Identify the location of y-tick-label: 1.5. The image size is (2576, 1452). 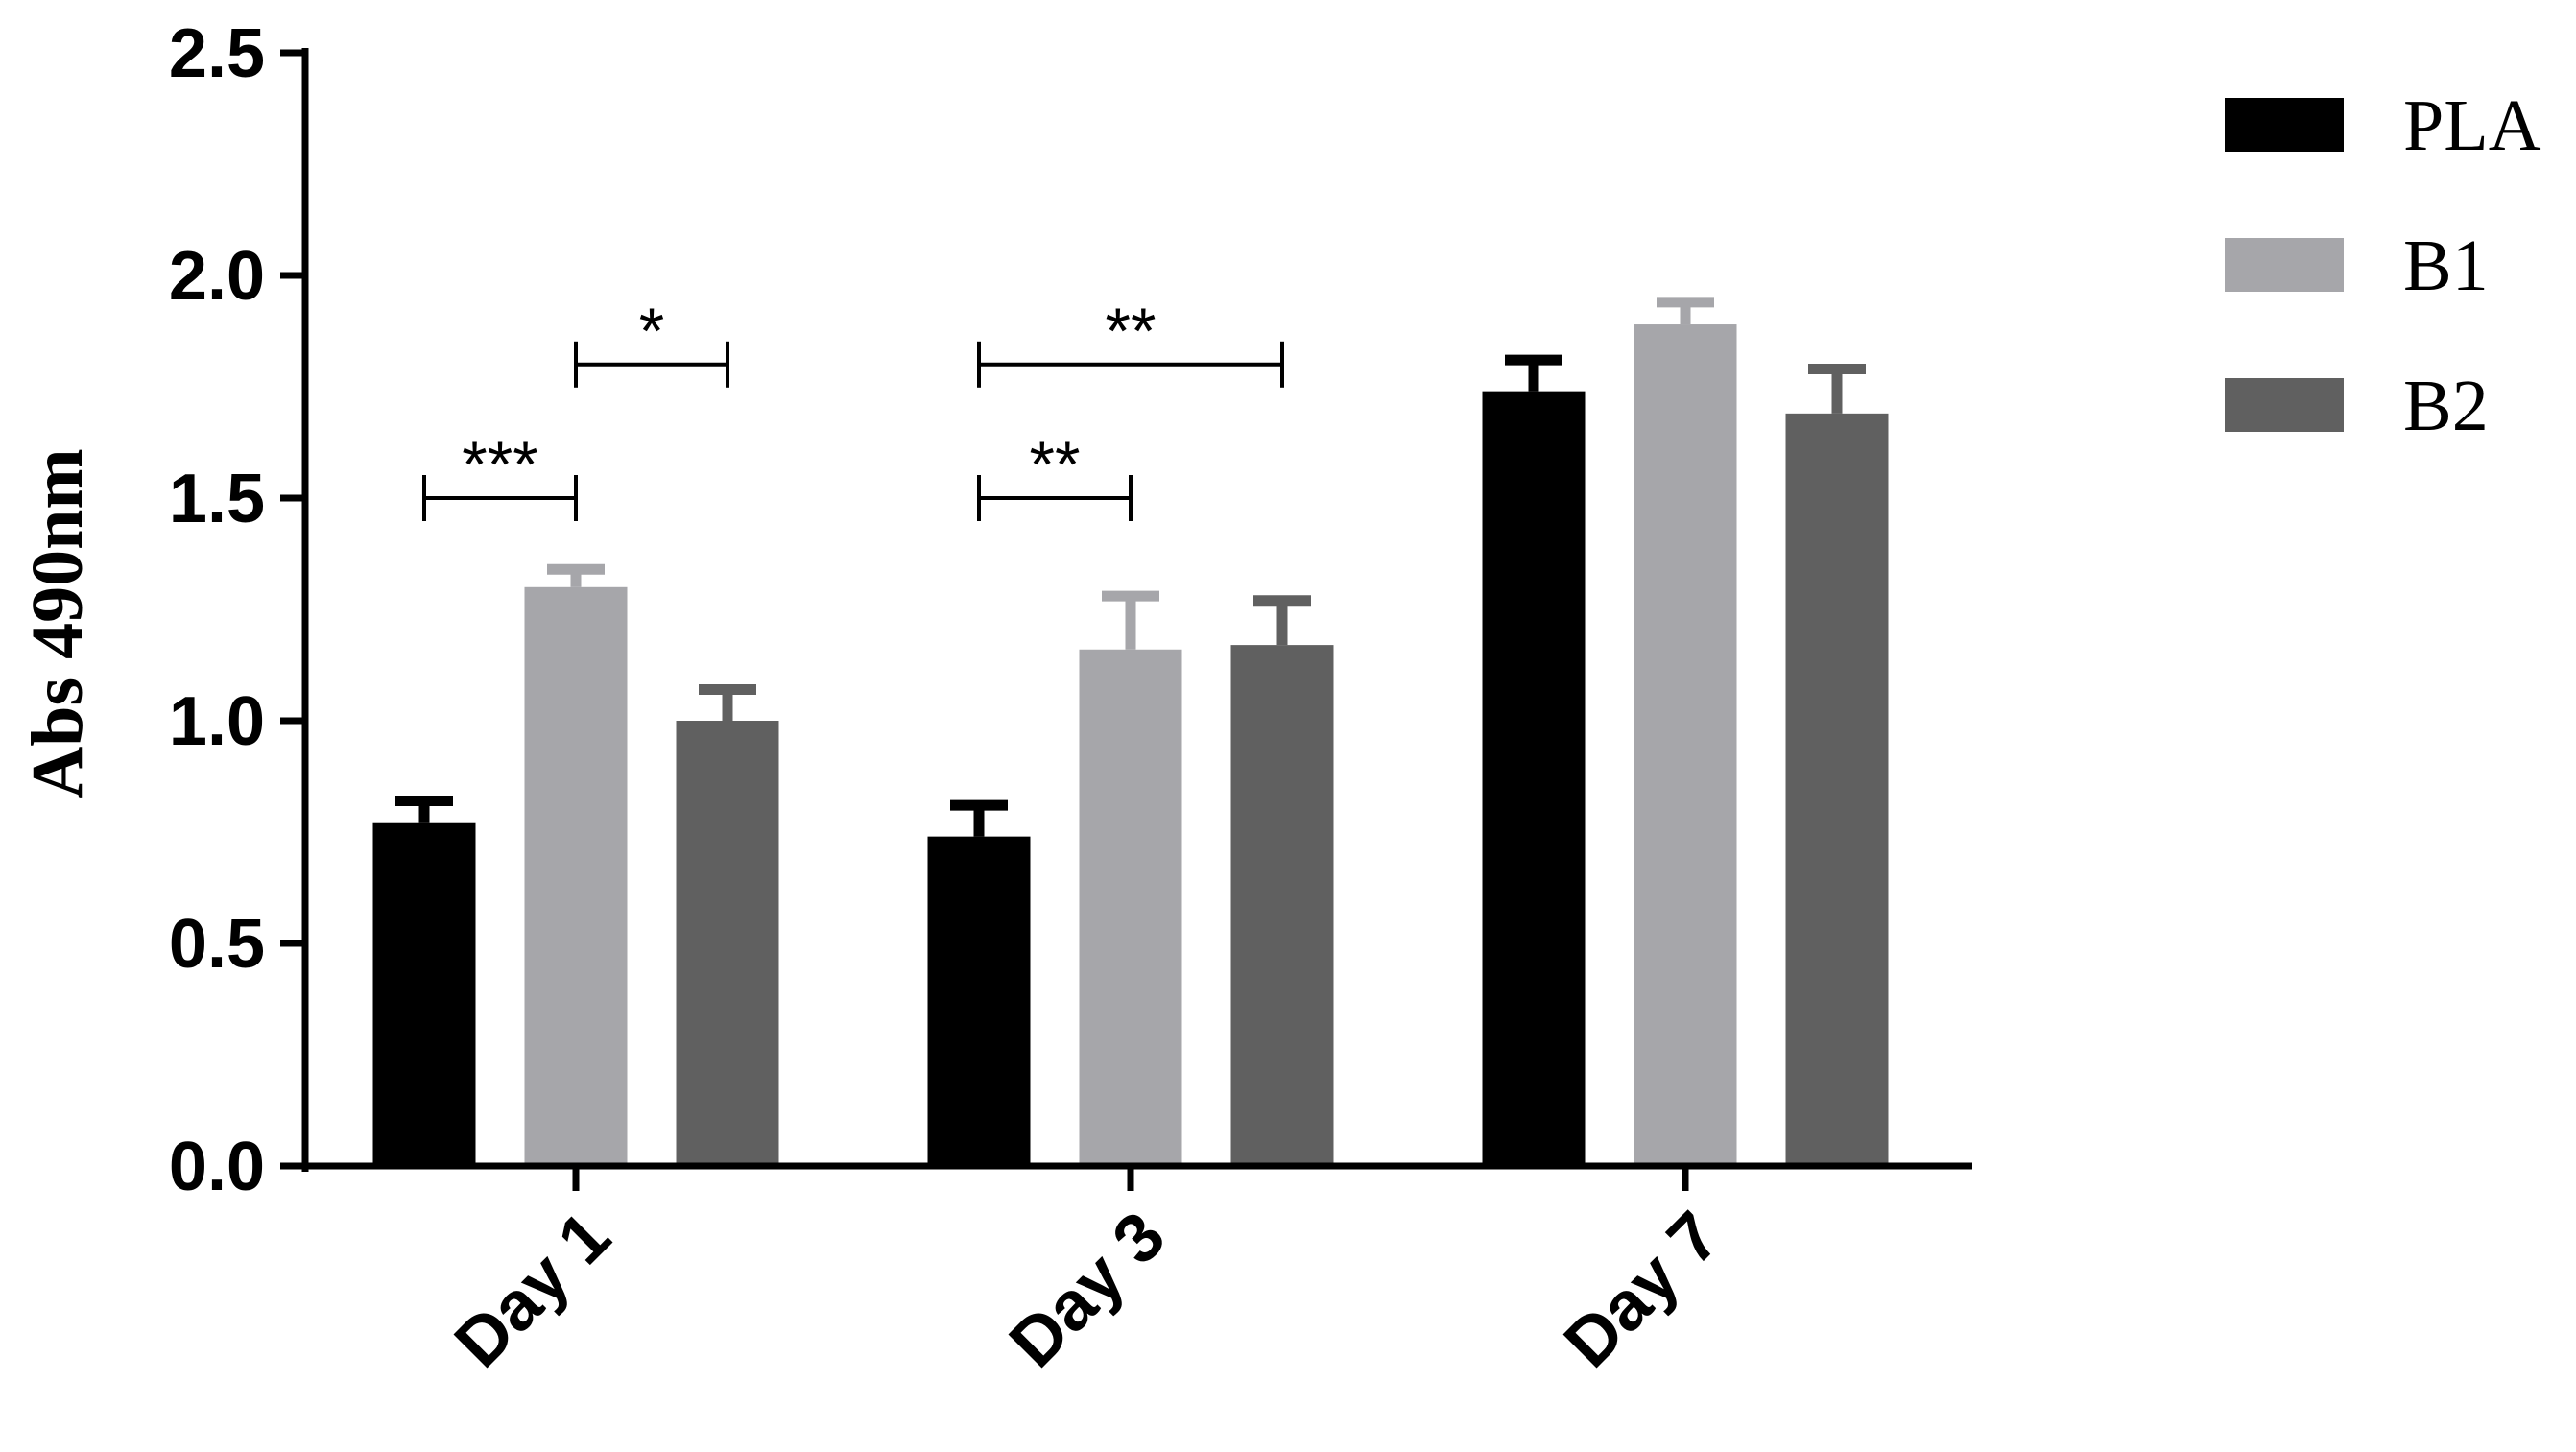
(217, 499).